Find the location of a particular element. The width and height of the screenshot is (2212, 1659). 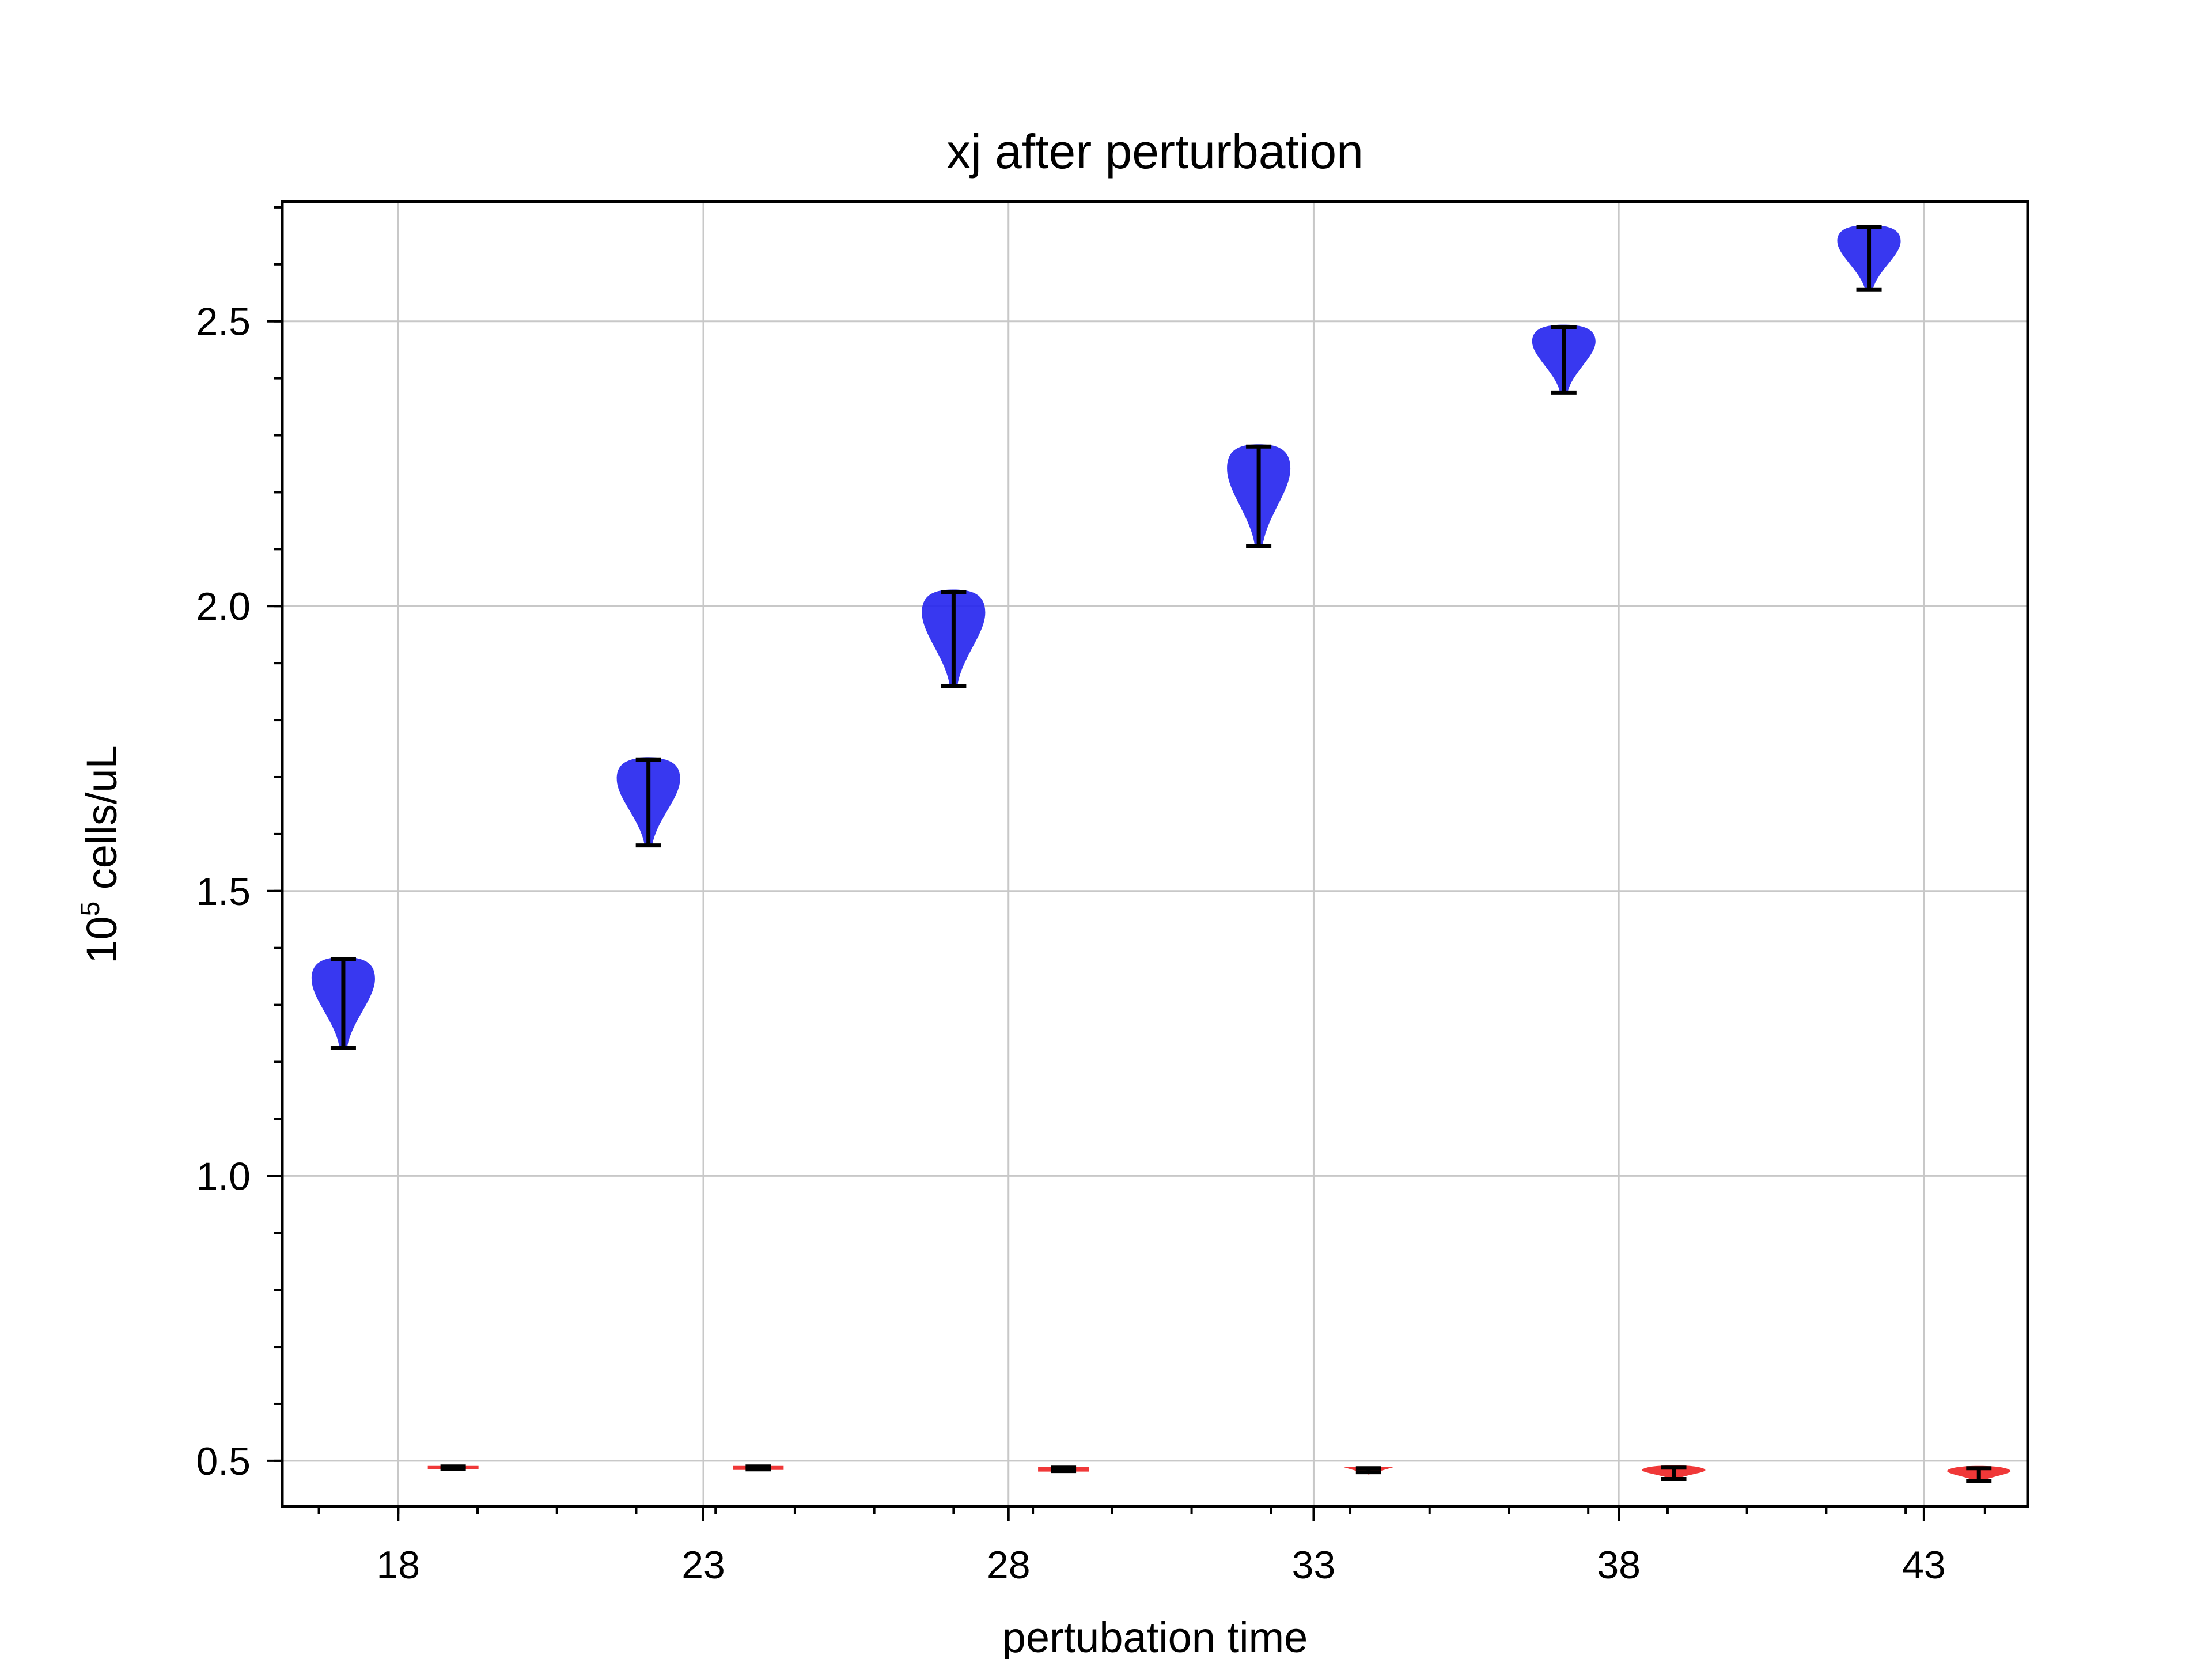

chart-title: xj after perturbation is located at coordinates (1154, 151).